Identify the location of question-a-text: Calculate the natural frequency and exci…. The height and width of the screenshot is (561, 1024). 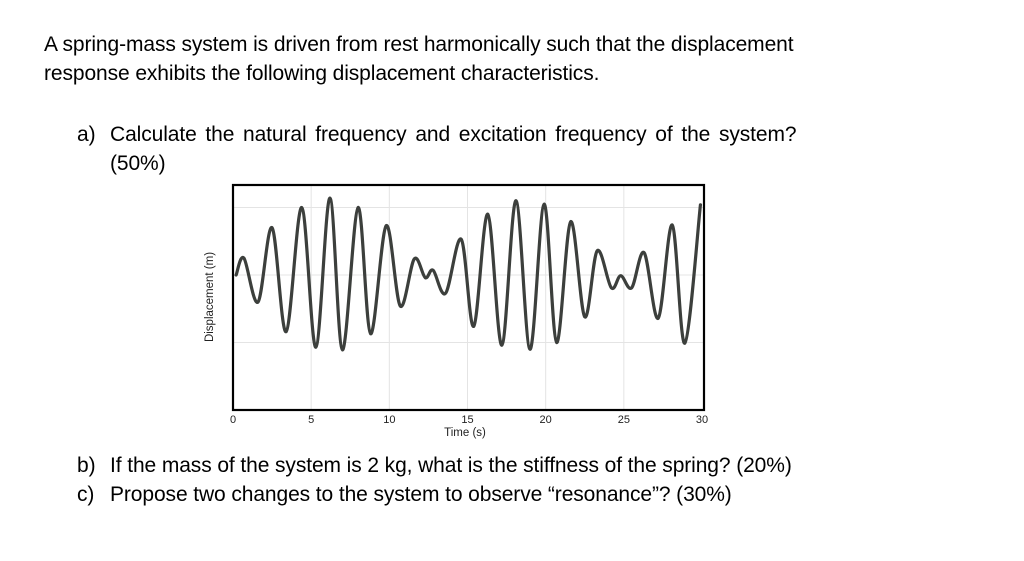
(453, 134).